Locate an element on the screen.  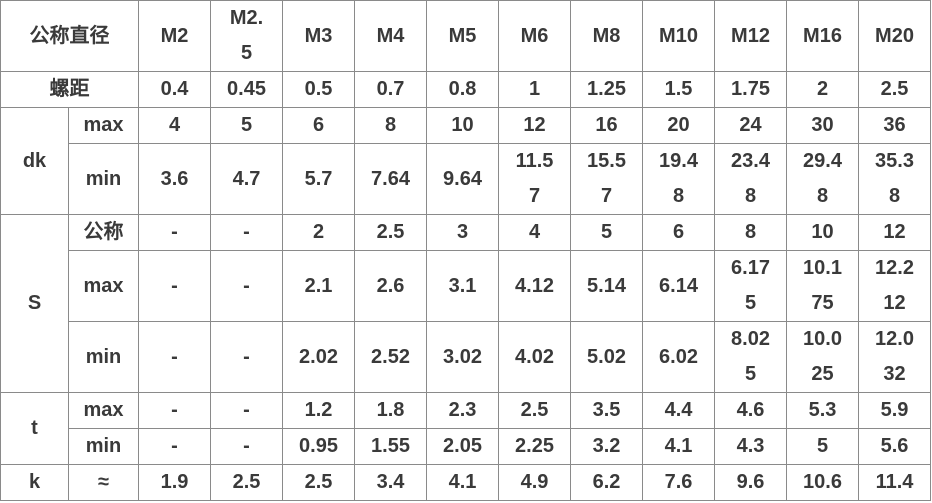
value-cell: 7.6 is located at coordinates (678, 482).